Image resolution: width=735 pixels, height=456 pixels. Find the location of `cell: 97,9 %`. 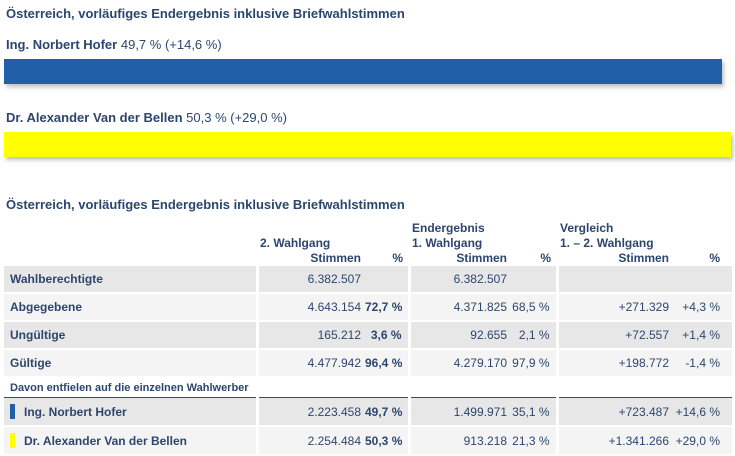

cell: 97,9 % is located at coordinates (534, 363).